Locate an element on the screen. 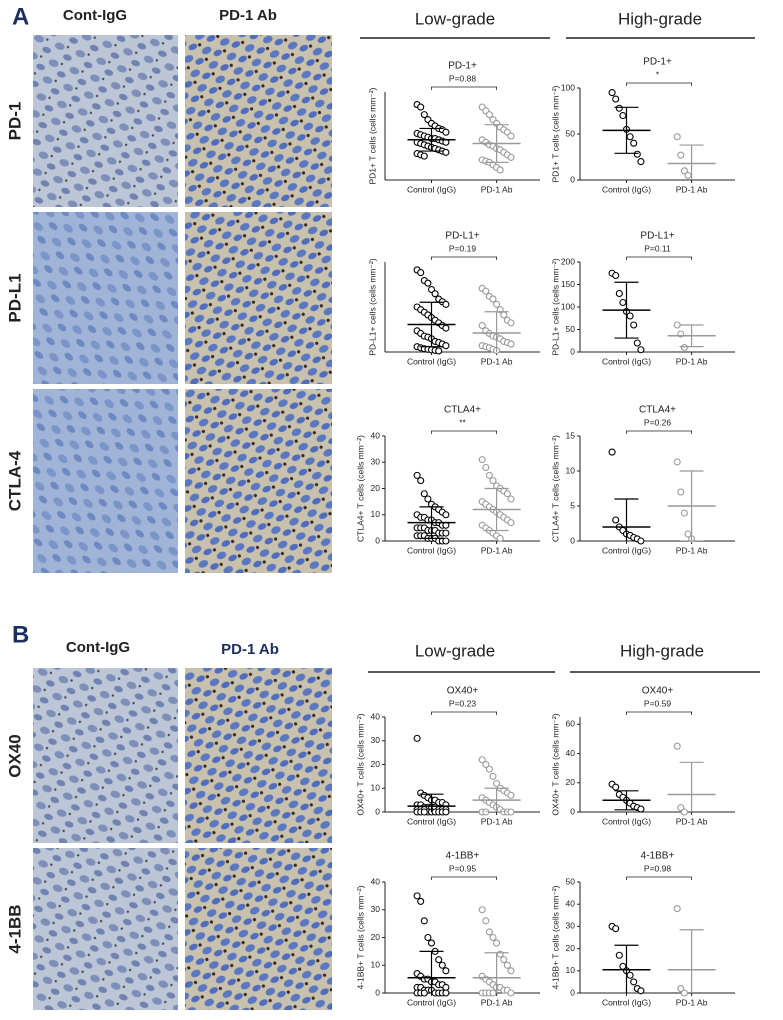  row-label: CTLA-4 is located at coordinates (14, 480).